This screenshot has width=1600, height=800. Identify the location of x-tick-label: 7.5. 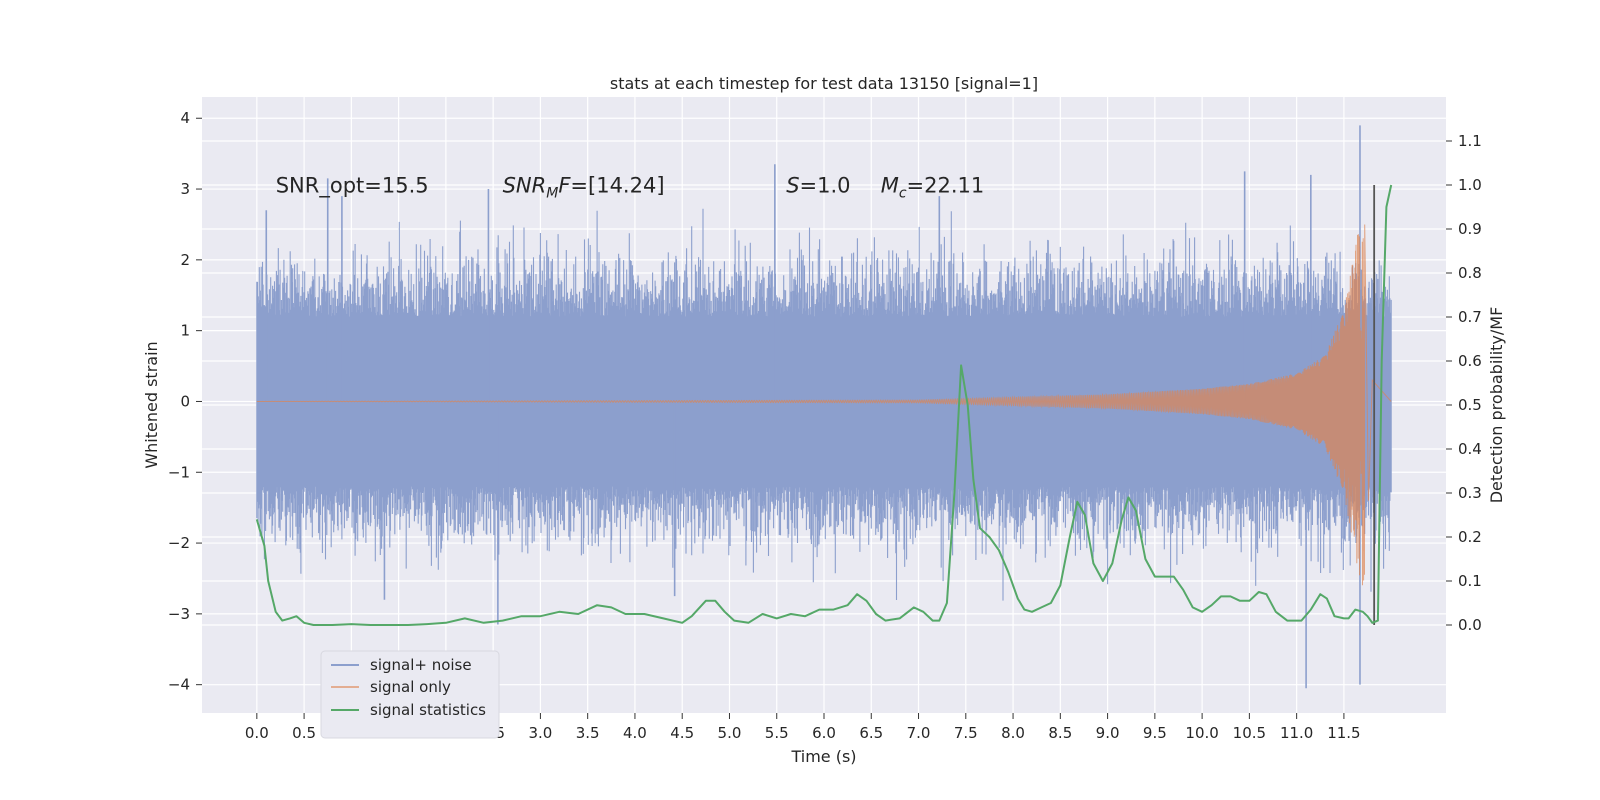
(966, 733).